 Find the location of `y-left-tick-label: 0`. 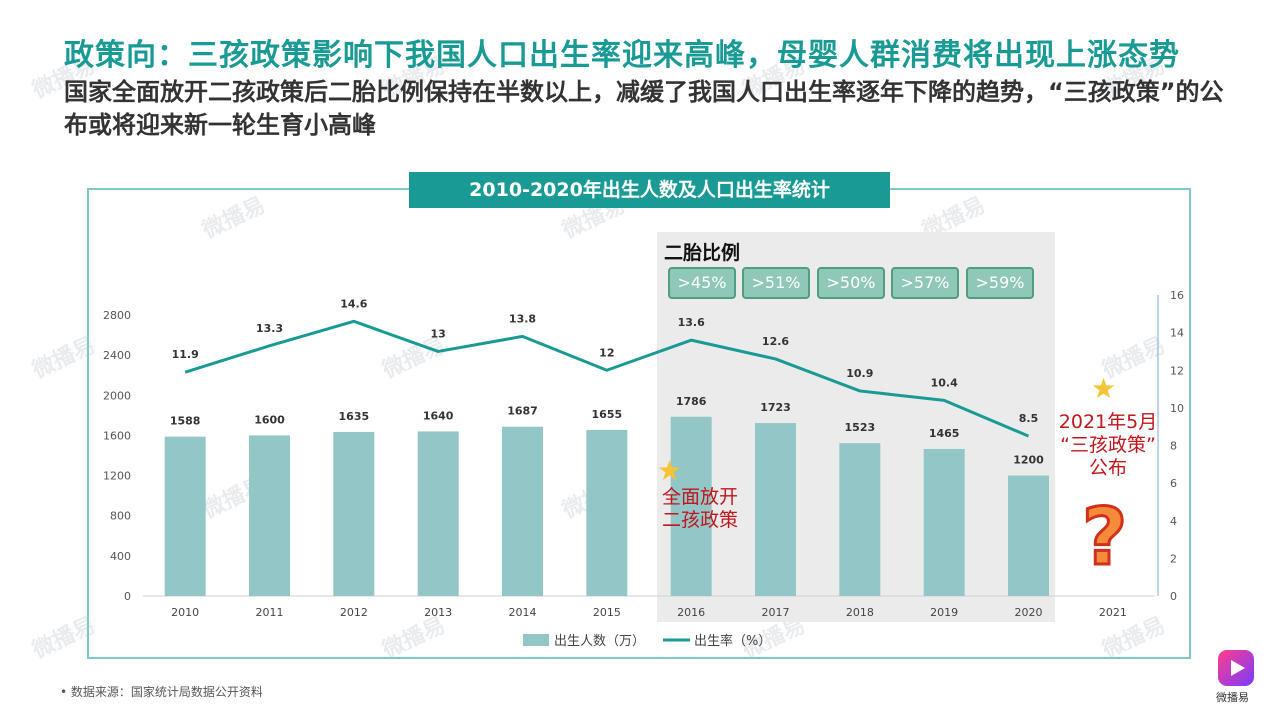

y-left-tick-label: 0 is located at coordinates (127, 596).